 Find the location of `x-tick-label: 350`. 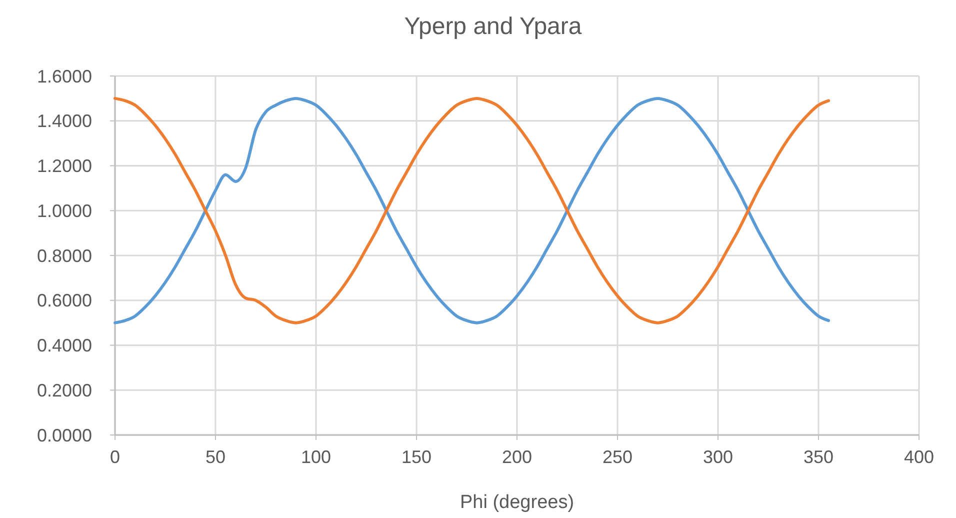

x-tick-label: 350 is located at coordinates (818, 457).